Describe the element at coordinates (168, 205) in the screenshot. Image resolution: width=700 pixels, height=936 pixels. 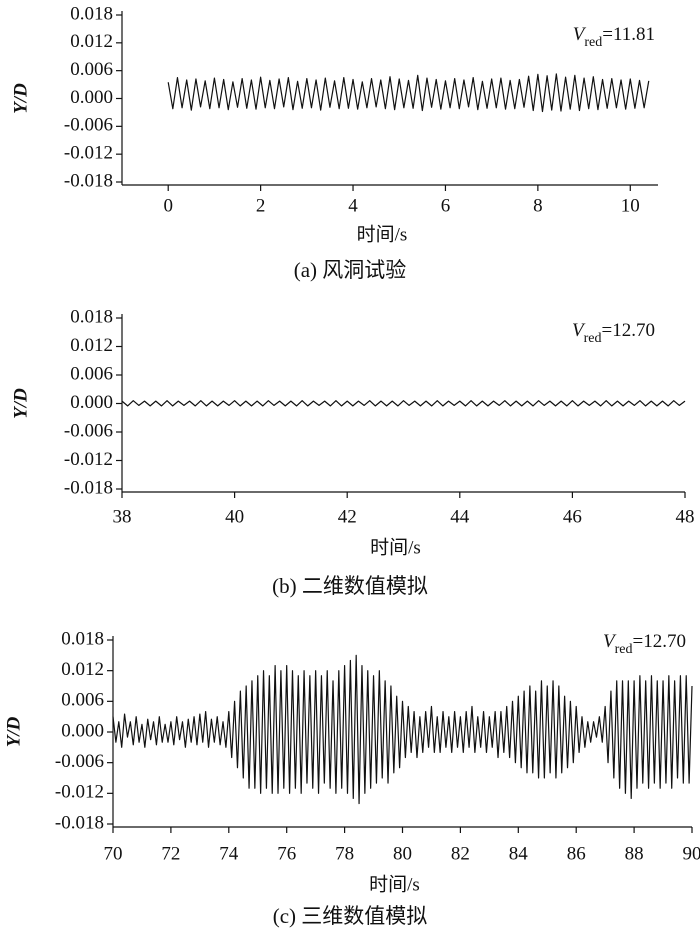
I see `x-tick-label: 0` at that location.